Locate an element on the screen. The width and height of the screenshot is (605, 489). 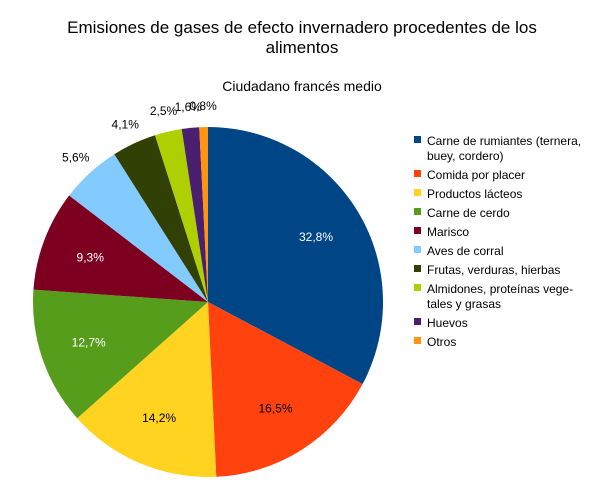
slice-label-3: 14,2% is located at coordinates (159, 418).